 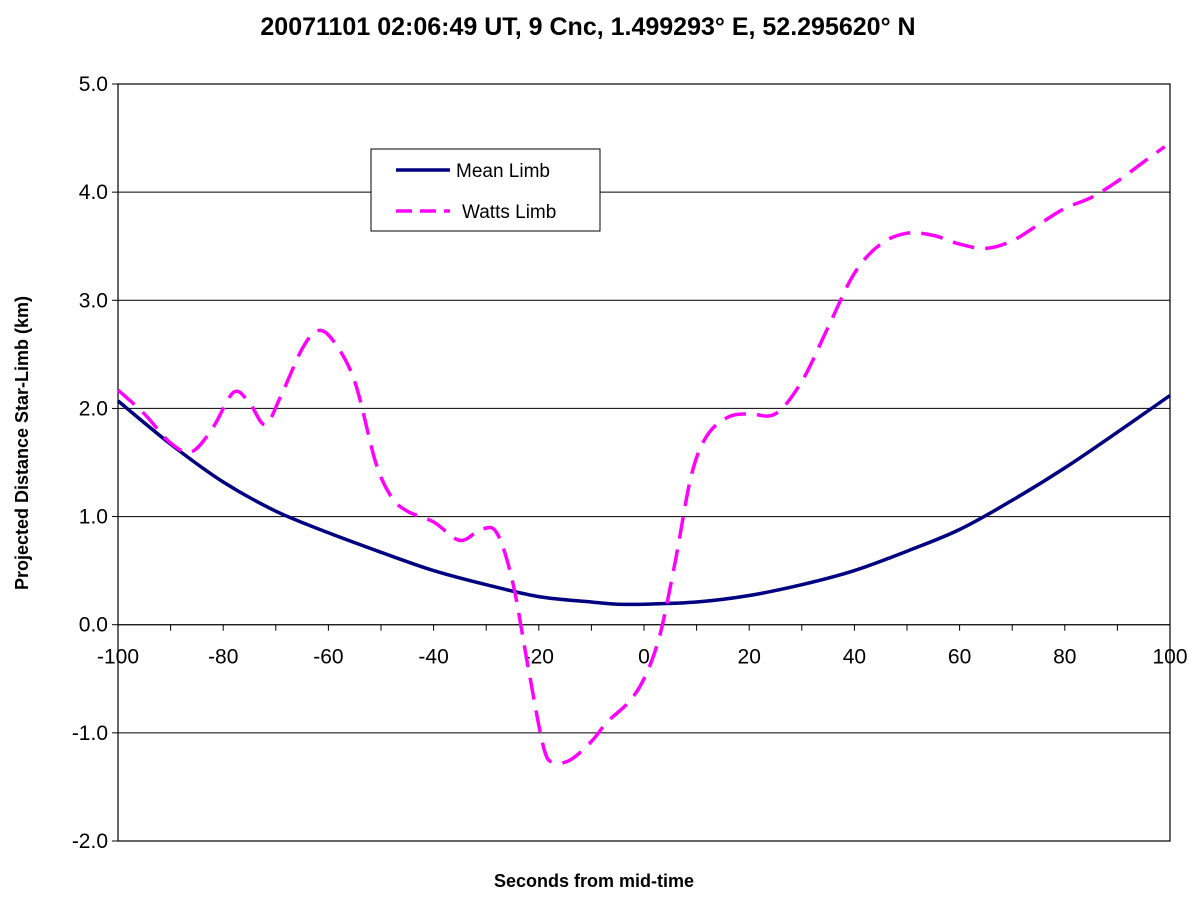 I want to click on x-tick-label: -20, so click(x=539, y=657).